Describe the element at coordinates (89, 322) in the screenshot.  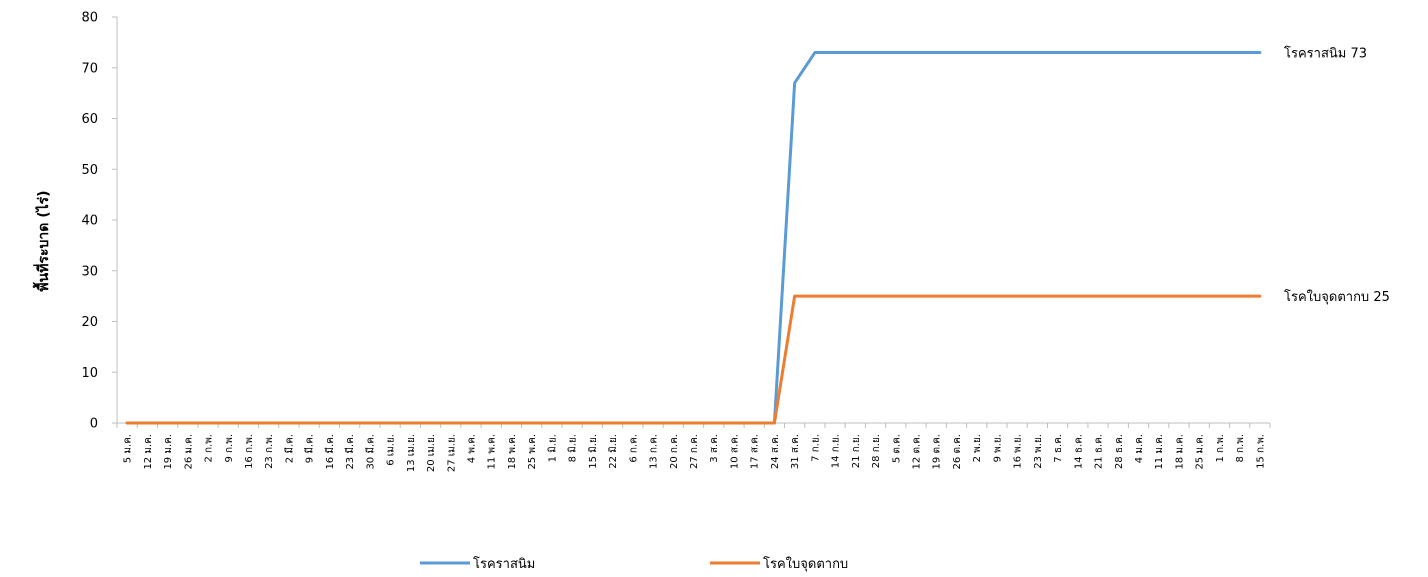
I see `y-tick-label: 20` at that location.